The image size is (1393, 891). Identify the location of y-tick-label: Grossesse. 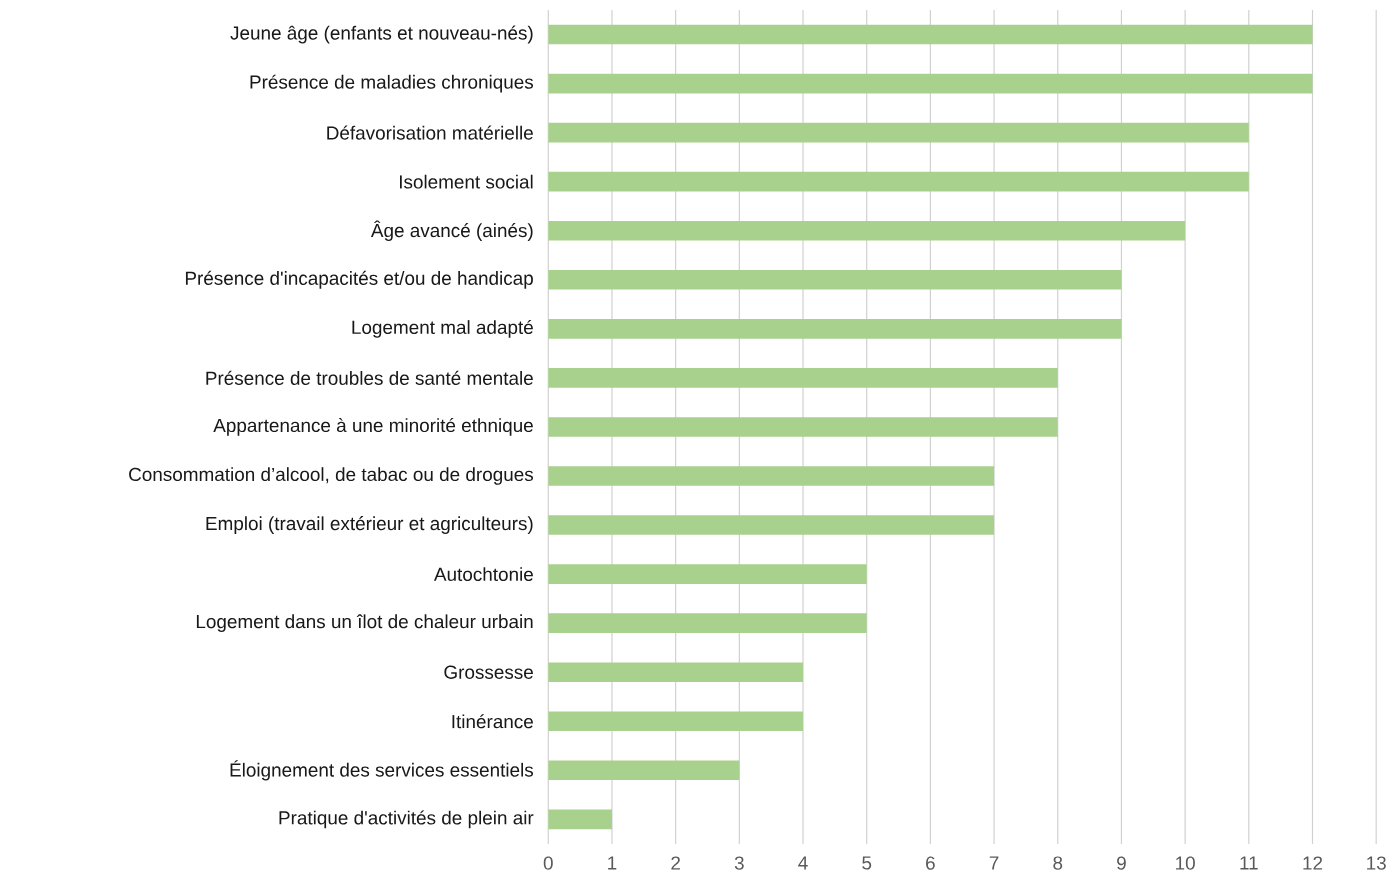
(488, 672).